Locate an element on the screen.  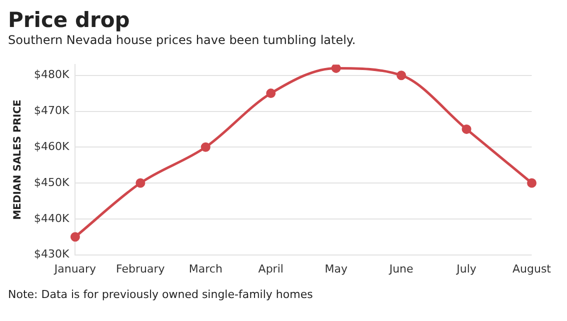
x-tick-label: June is located at coordinates (401, 269).